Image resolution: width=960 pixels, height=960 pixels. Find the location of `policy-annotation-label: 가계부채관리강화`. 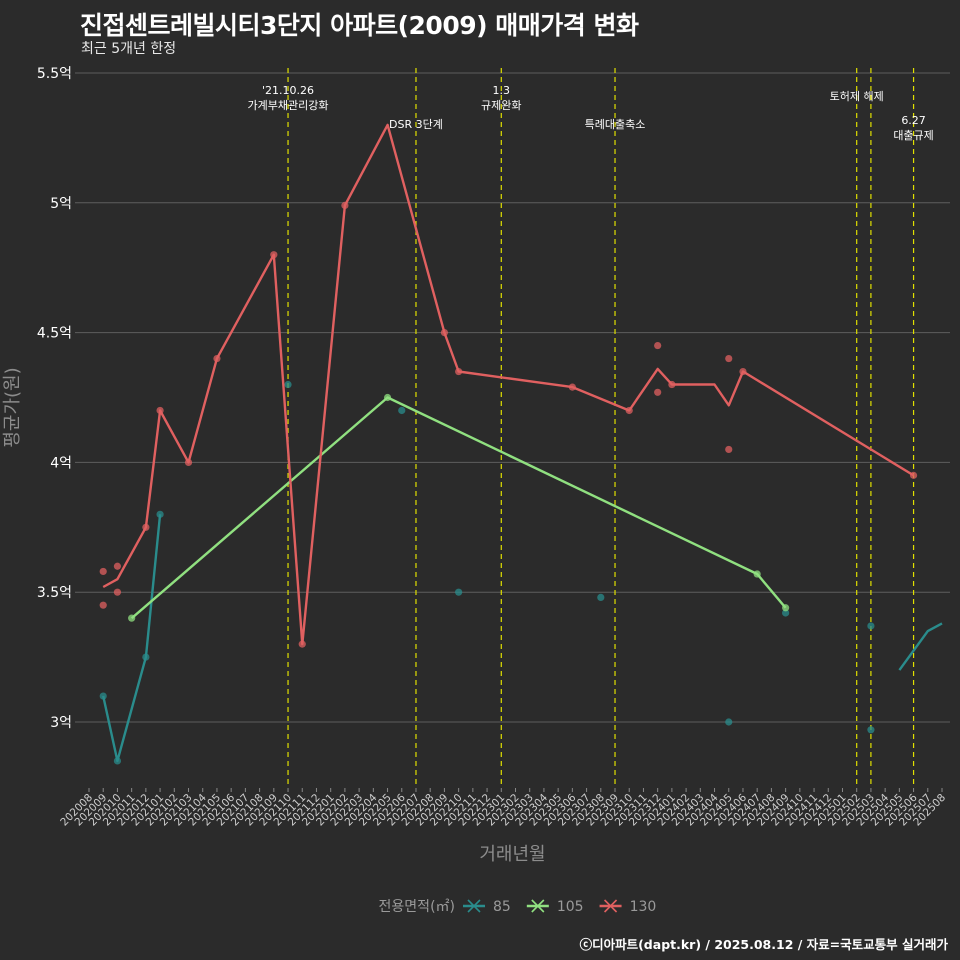

policy-annotation-label: 가계부채관리강화 is located at coordinates (288, 105).